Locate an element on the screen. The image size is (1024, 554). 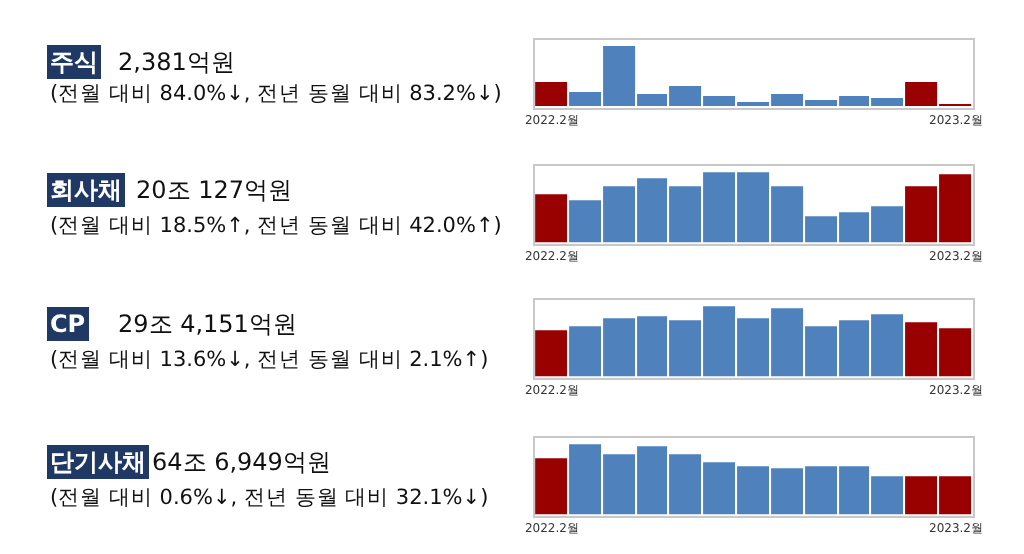
text: 단기사채 is located at coordinates (98, 462).